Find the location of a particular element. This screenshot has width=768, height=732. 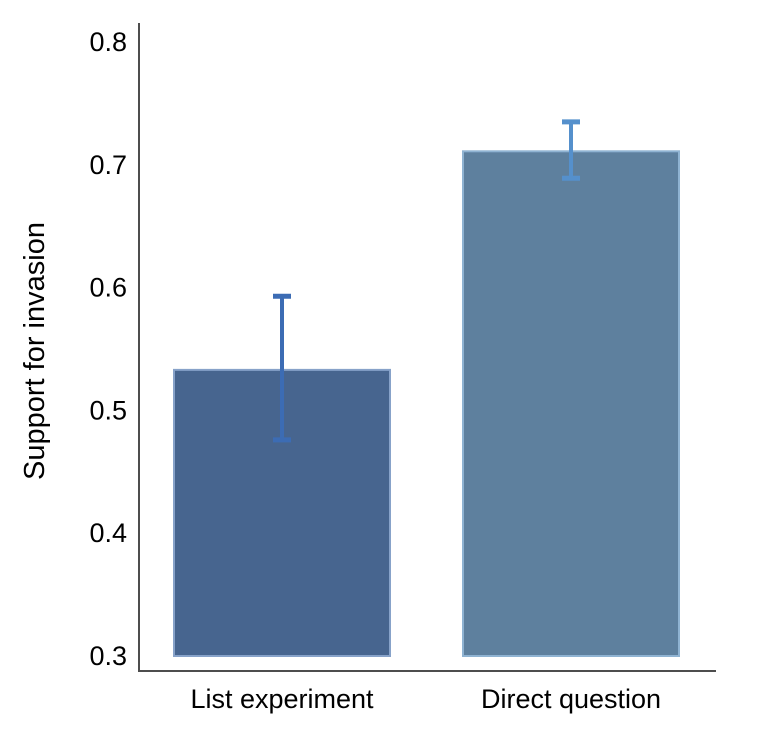

x-category-label-direct-question: Direct question is located at coordinates (571, 699).